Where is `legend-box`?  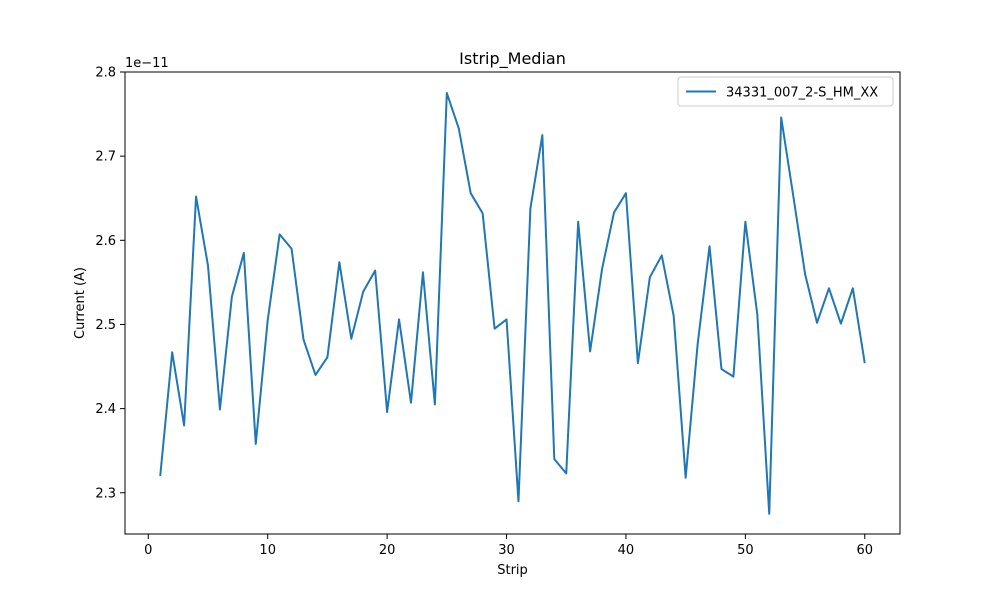 legend-box is located at coordinates (785, 91).